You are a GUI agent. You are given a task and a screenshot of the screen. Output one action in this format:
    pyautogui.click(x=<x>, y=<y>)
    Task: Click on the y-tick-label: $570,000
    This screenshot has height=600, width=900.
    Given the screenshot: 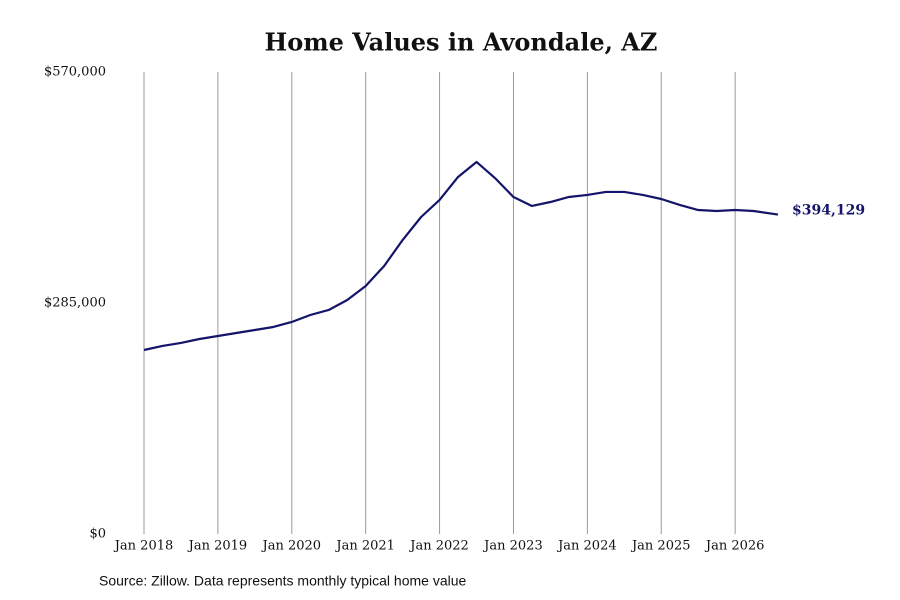 What is the action you would take?
    pyautogui.click(x=75, y=72)
    